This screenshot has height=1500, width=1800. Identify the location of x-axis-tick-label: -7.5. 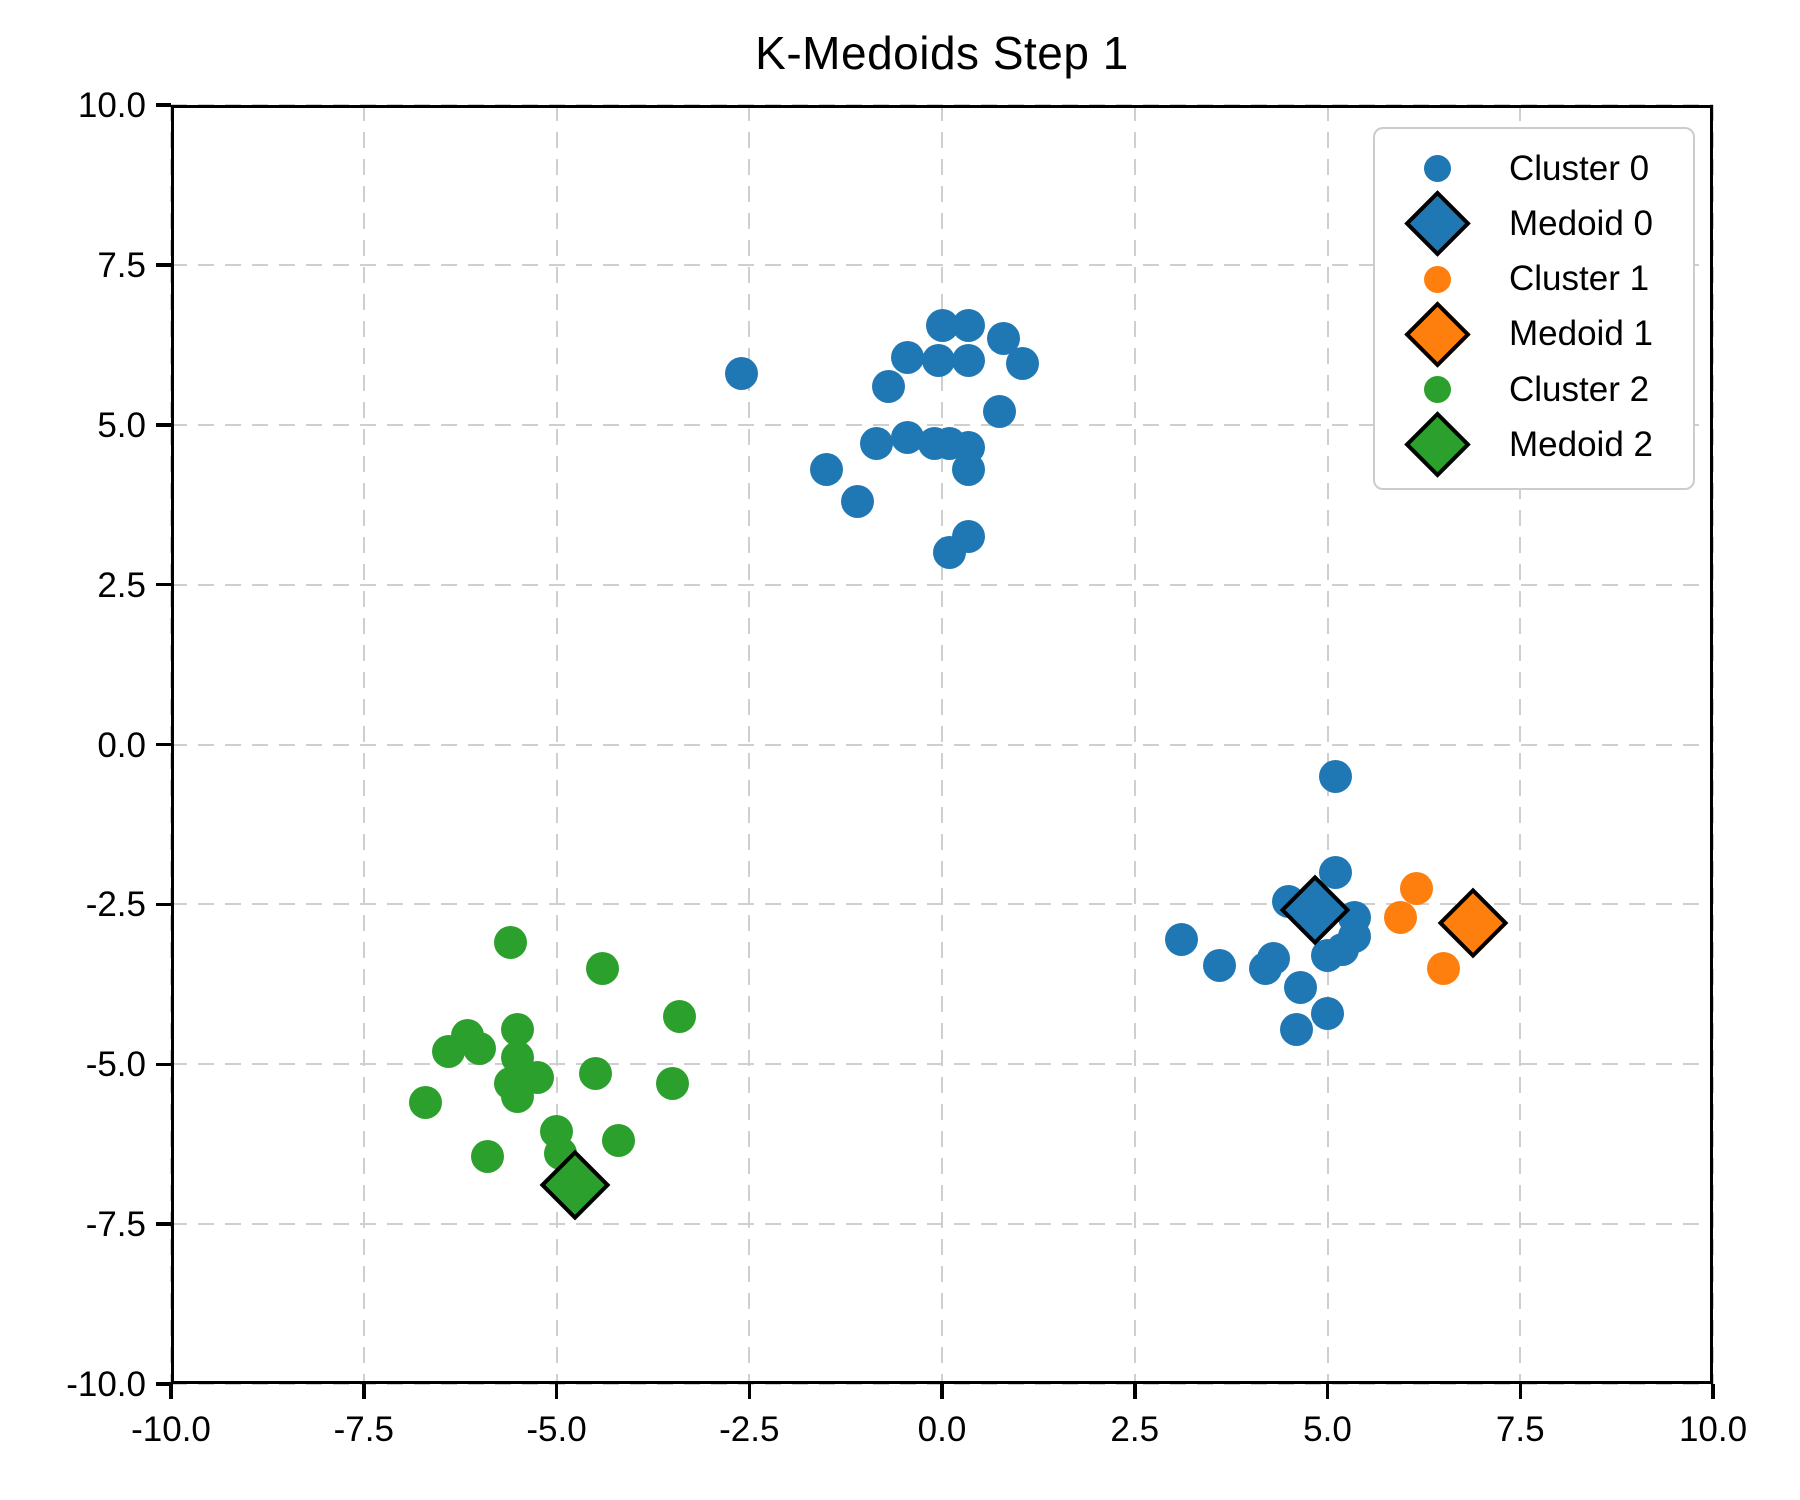
(363, 1429).